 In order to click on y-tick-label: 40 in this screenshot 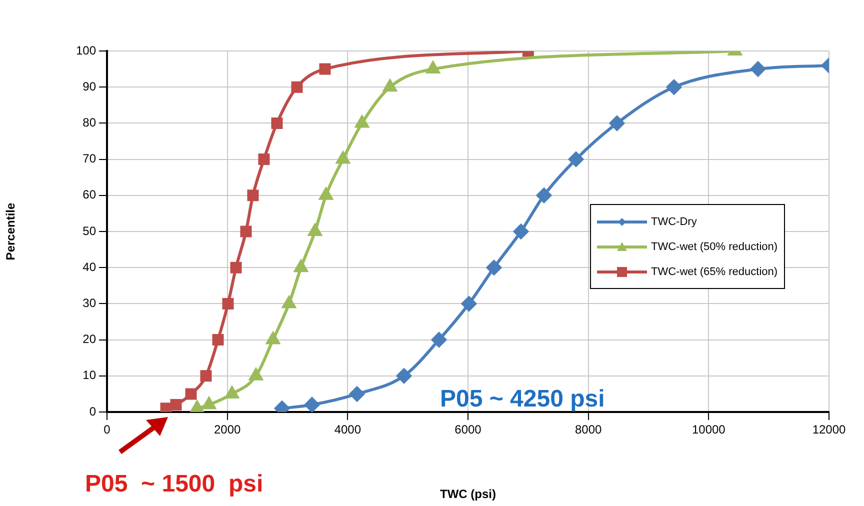, I will do `click(89, 267)`.